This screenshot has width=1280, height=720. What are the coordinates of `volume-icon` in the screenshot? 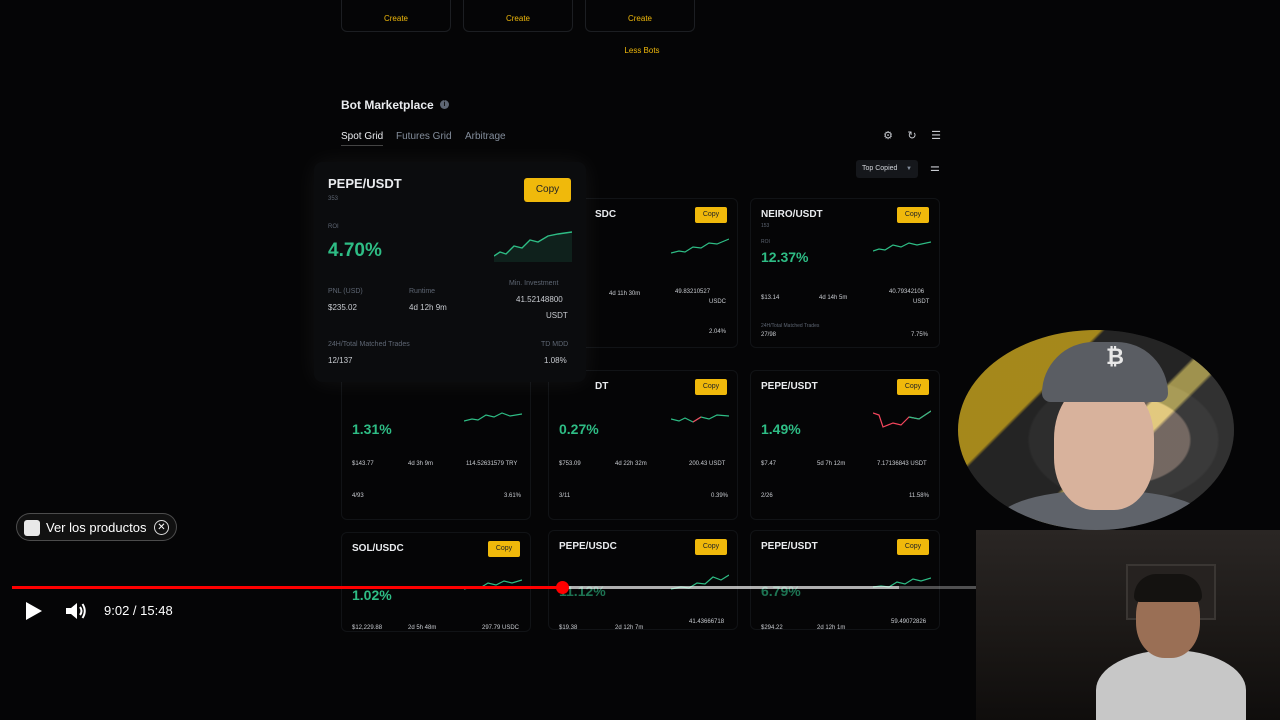 It's located at (76, 611).